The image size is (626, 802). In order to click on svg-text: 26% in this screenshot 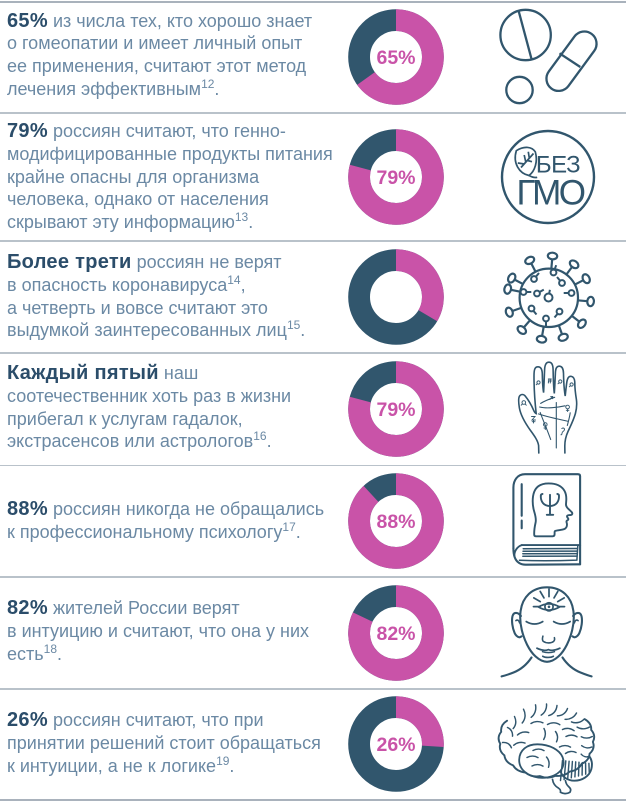, I will do `click(395, 745)`.